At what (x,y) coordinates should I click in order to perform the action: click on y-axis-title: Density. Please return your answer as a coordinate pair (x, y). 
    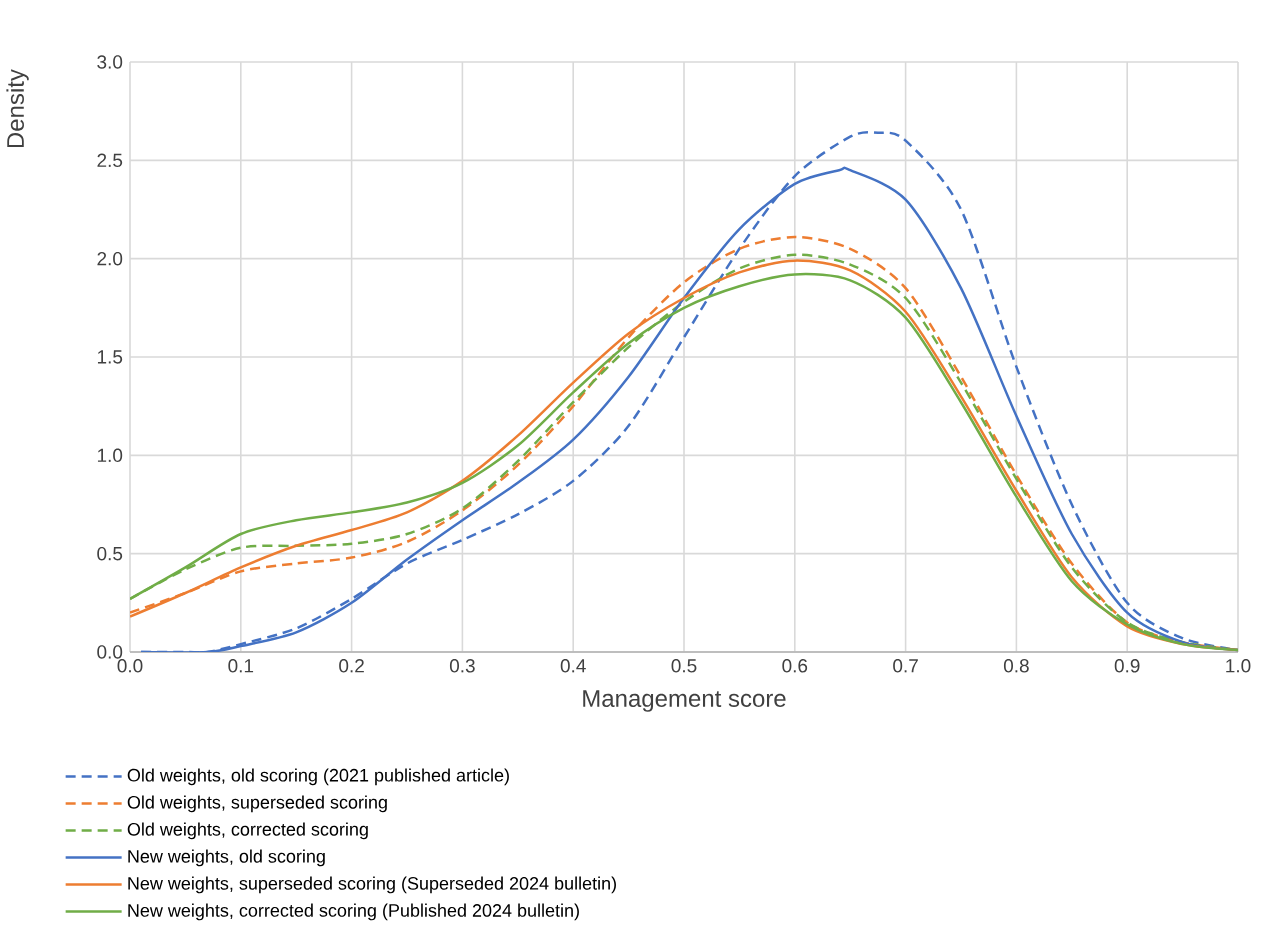
    Looking at the image, I should click on (17, 108).